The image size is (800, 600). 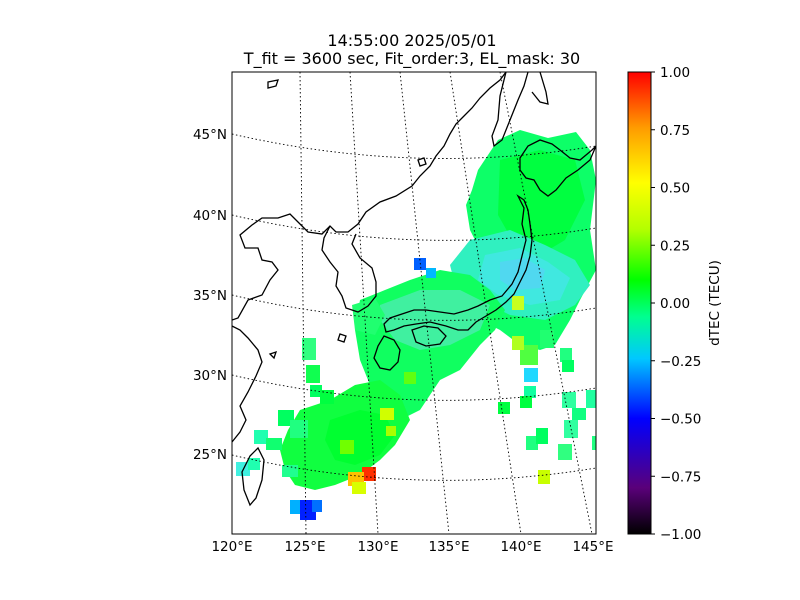 I want to click on colorbar-tick-label: 1.00, so click(x=675, y=73).